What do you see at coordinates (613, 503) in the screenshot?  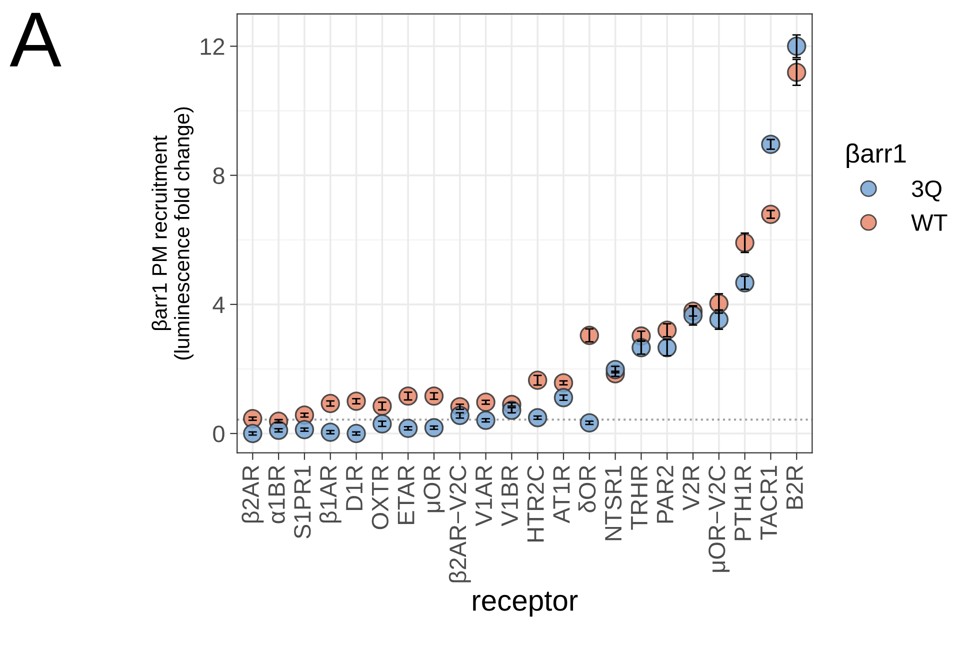 I see `x-tick-label: NTSR1` at bounding box center [613, 503].